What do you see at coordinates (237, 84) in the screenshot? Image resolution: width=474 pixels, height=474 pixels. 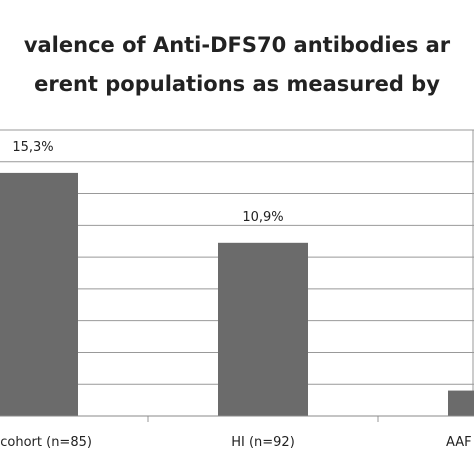 I see `chart-title: erent populations as measured by` at bounding box center [237, 84].